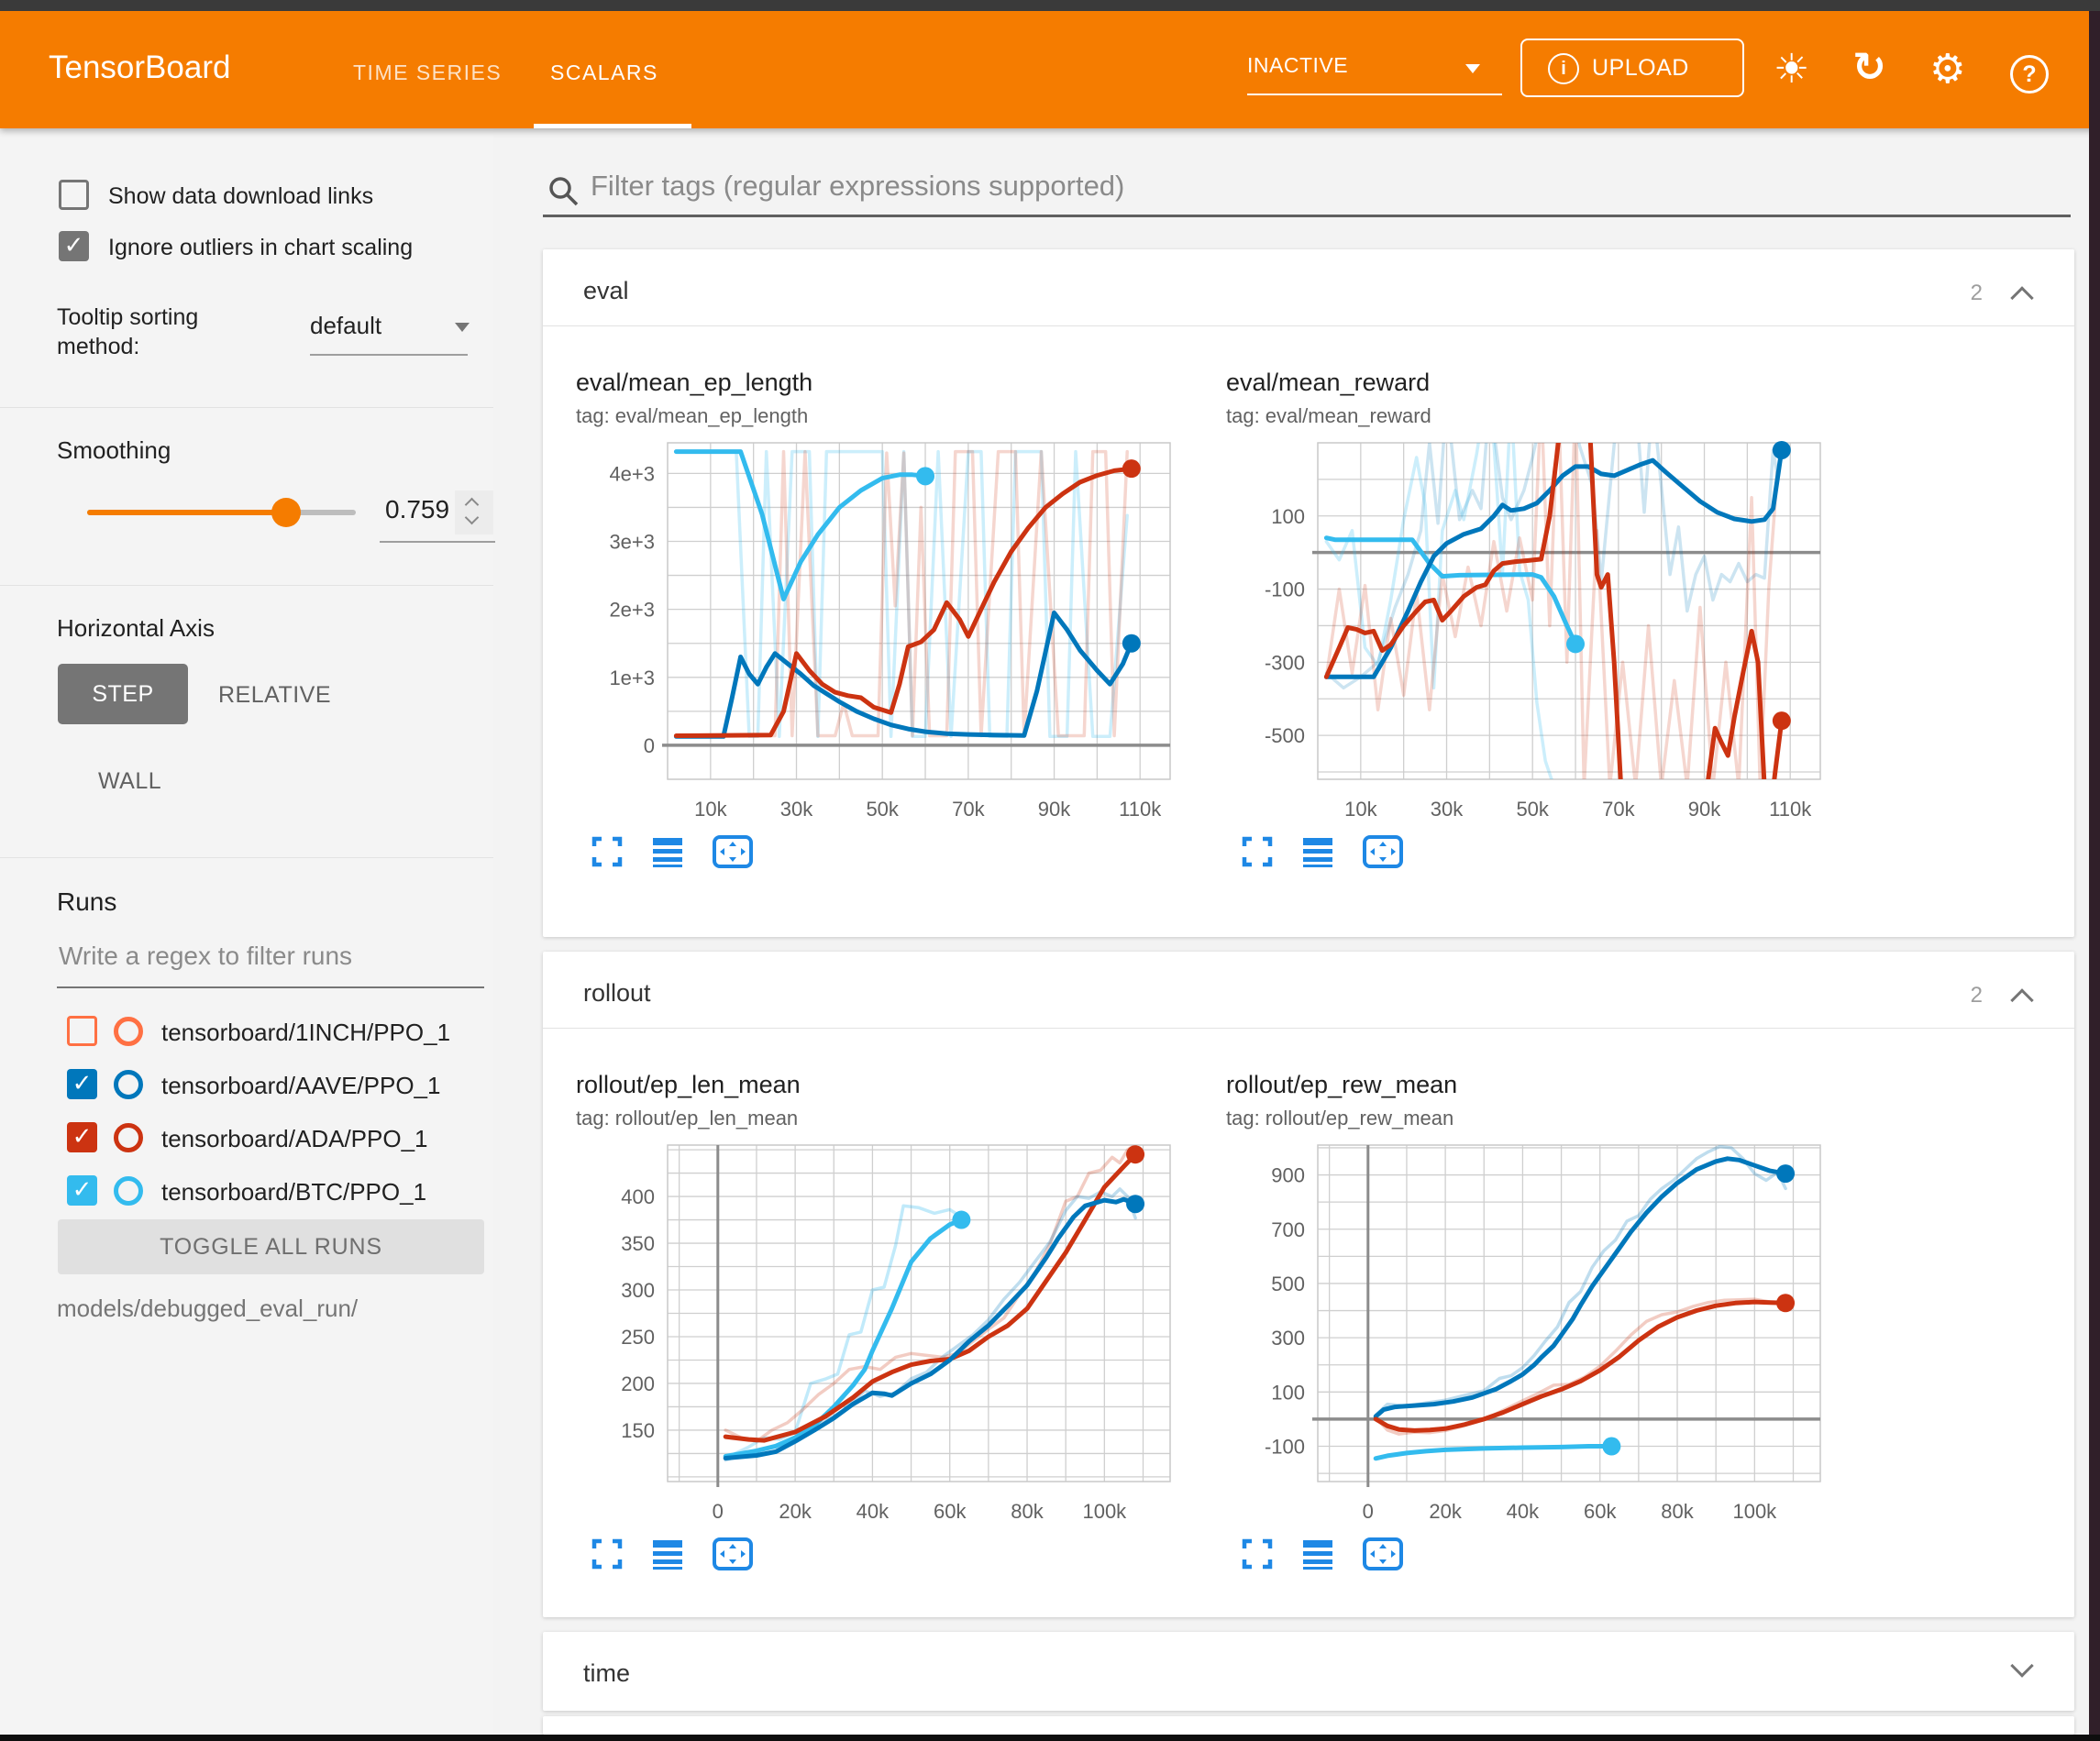 The height and width of the screenshot is (1741, 2100). What do you see at coordinates (74, 195) in the screenshot?
I see `show-download-links-checkbox` at bounding box center [74, 195].